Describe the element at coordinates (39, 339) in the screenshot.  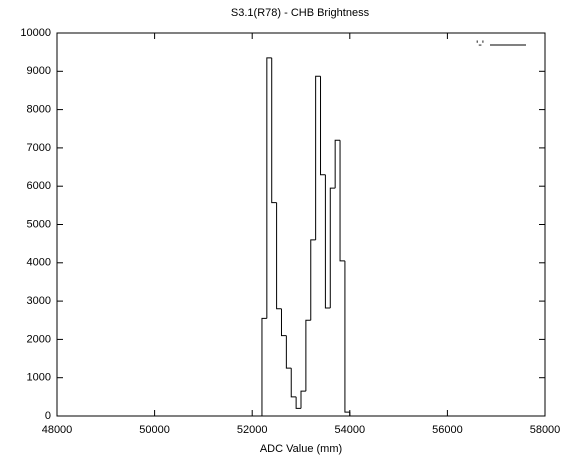
I see `y-tick-label: 2000` at that location.